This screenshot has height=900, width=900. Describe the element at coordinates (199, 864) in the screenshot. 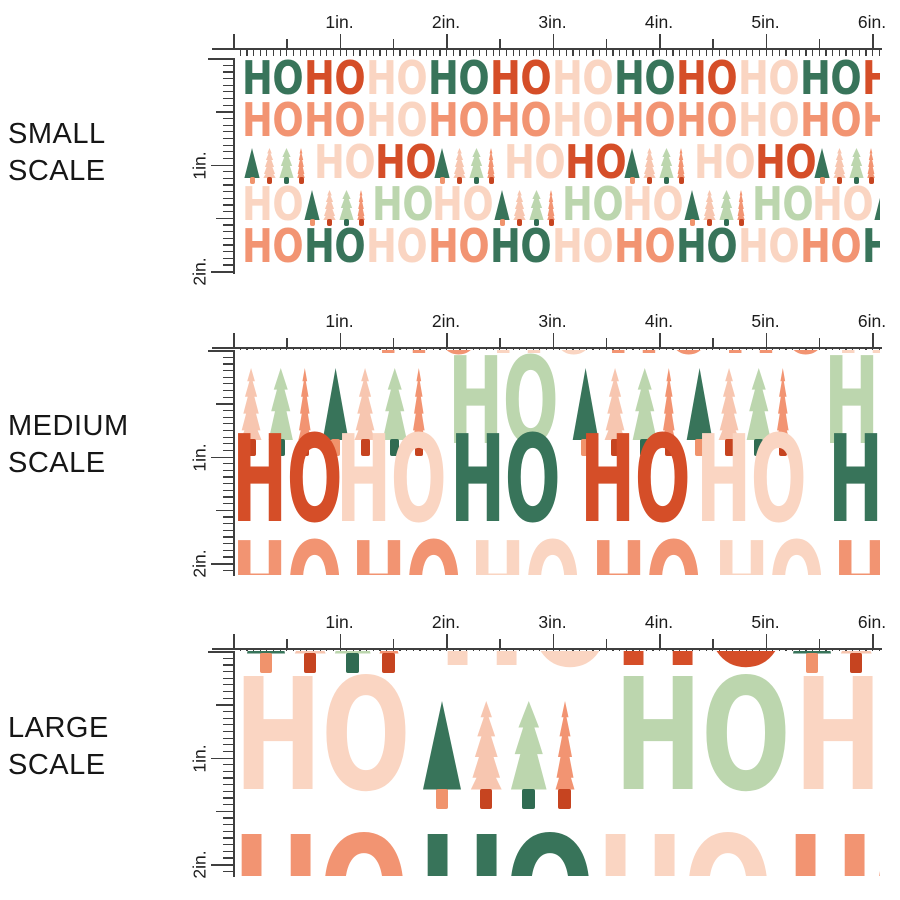

I see `ruler-label: 2in.` at that location.